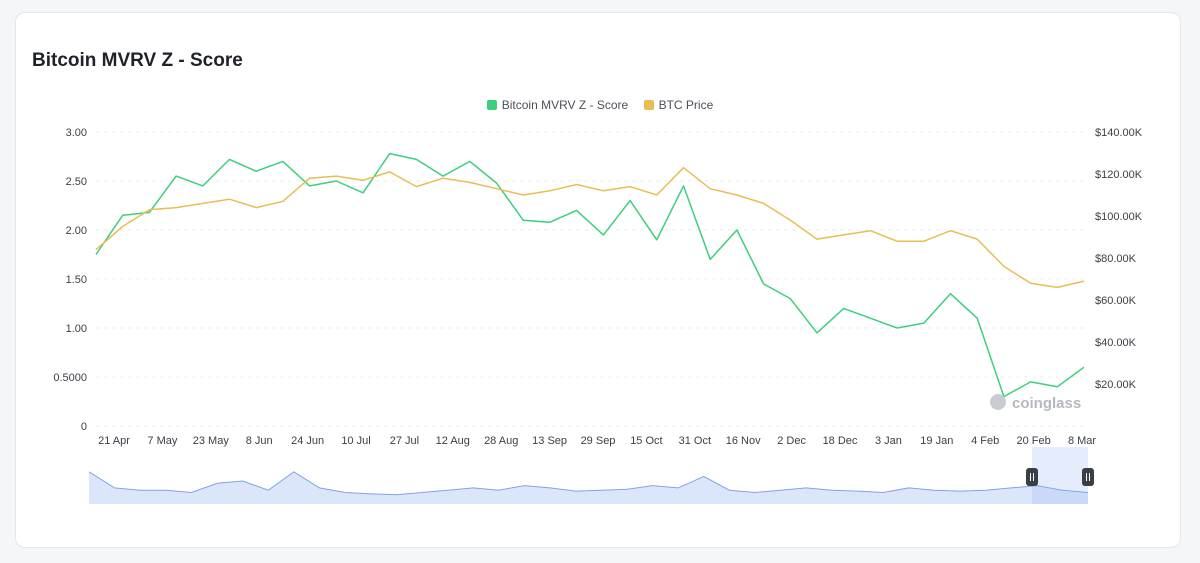 The image size is (1200, 563). I want to click on x-tick-label: 29 Sep, so click(598, 441).